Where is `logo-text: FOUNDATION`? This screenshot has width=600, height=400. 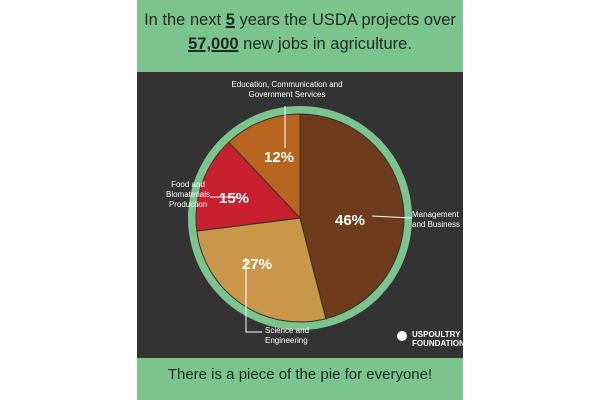
logo-text: FOUNDATION is located at coordinates (438, 343).